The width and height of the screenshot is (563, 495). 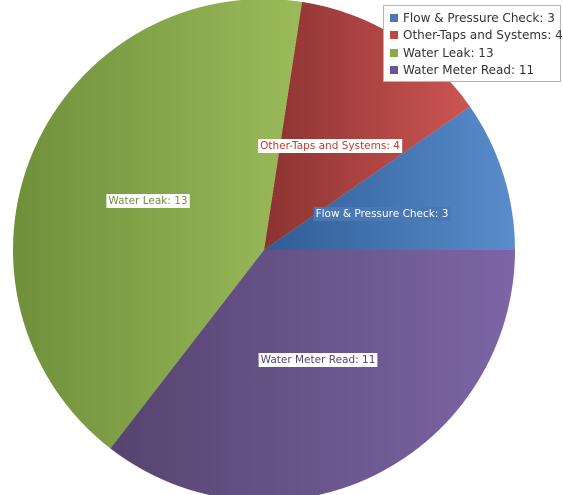 I want to click on legend-item-water-meter-read: Water Meter Read: 11, so click(x=473, y=71).